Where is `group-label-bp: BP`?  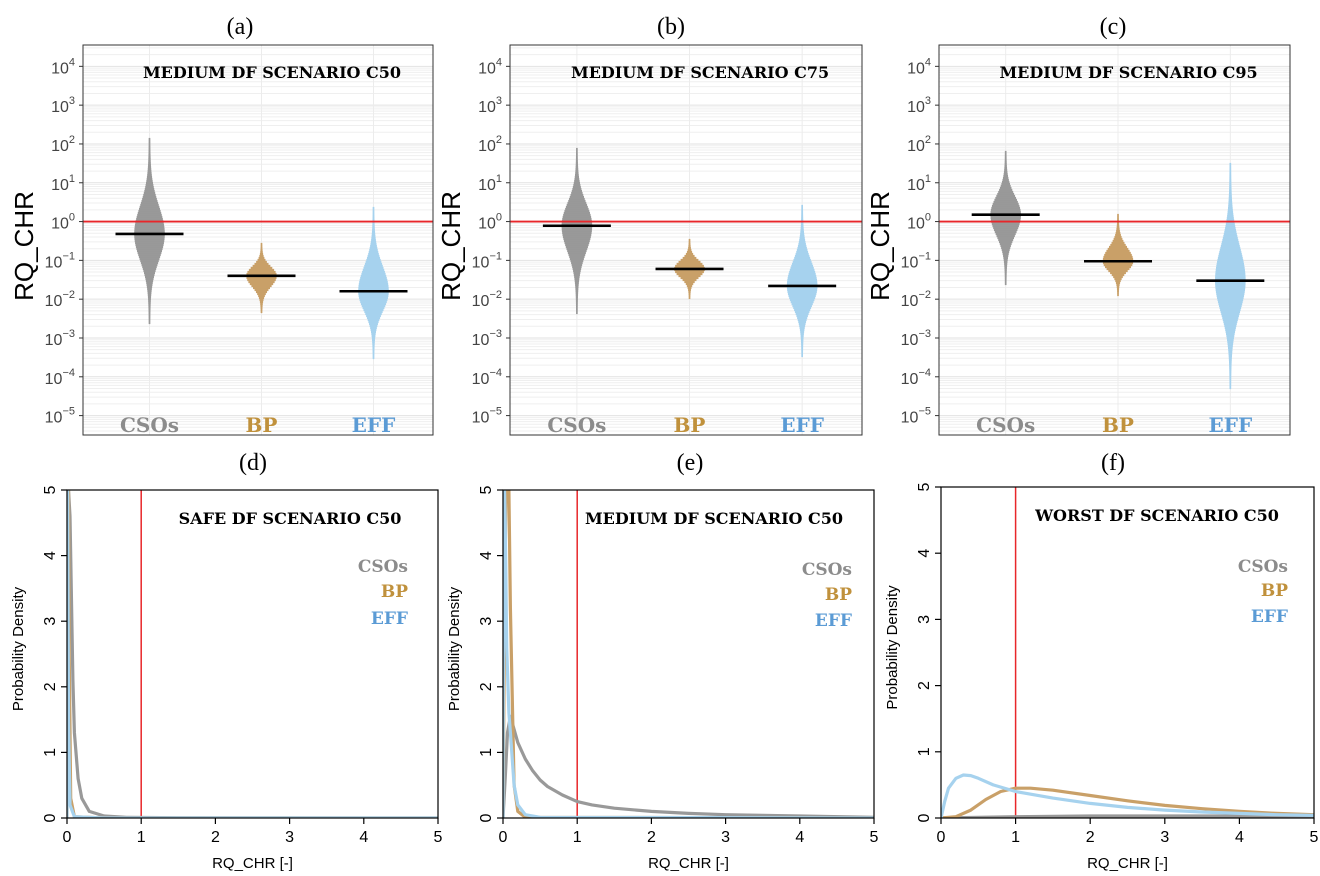 group-label-bp: BP is located at coordinates (690, 425).